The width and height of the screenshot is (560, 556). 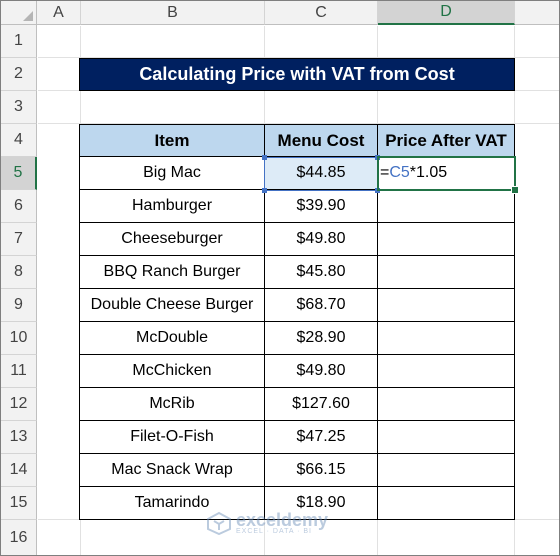 I want to click on ref-handle-tr, so click(x=377, y=157).